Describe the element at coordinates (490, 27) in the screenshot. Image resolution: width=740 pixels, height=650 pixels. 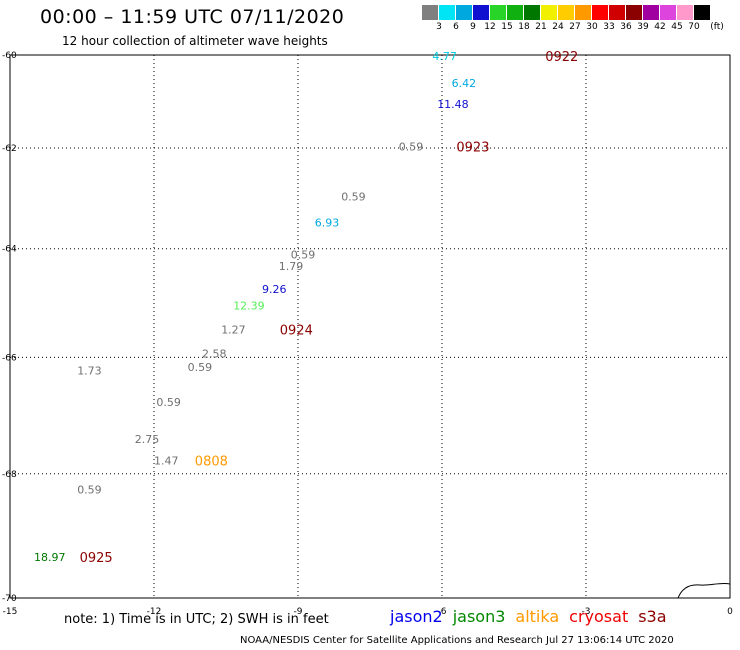
I see `color-scale-tick: 12` at that location.